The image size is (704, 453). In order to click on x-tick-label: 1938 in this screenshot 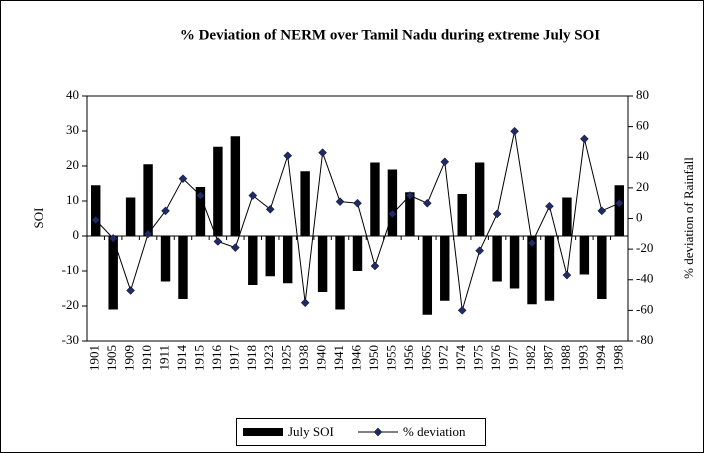, I will do `click(303, 358)`.